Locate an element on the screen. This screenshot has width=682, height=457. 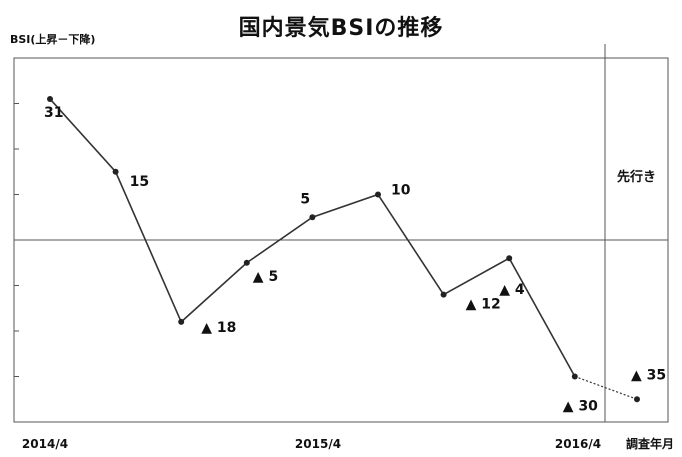
x-tick-label: 2015/4 is located at coordinates (318, 444).